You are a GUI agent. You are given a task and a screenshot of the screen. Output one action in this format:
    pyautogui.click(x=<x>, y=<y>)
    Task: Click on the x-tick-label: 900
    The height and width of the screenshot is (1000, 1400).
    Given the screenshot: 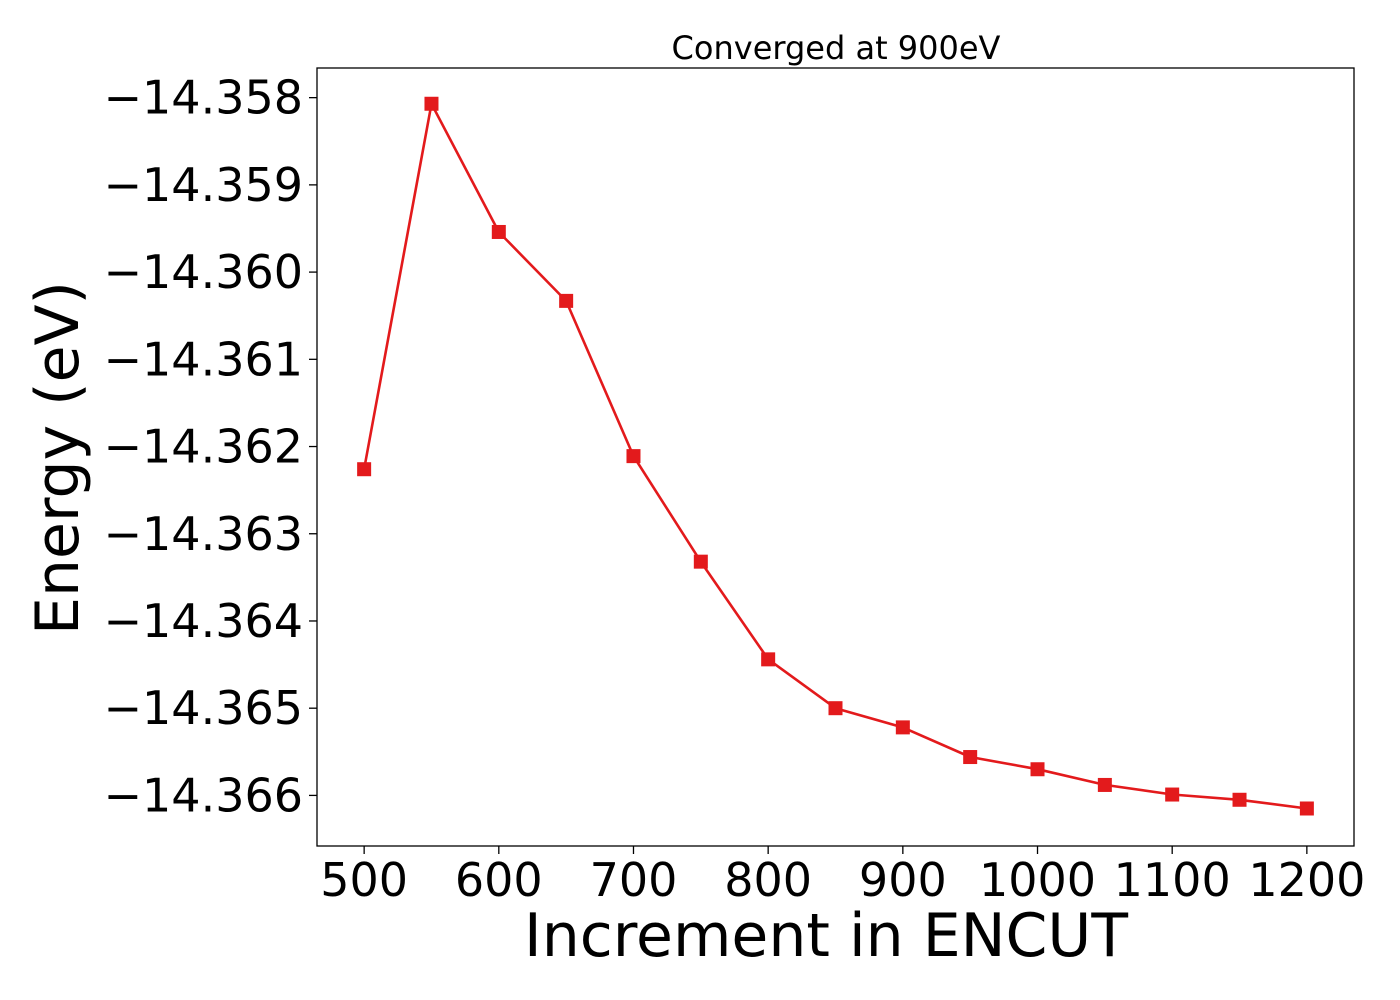 What is the action you would take?
    pyautogui.click(x=903, y=880)
    